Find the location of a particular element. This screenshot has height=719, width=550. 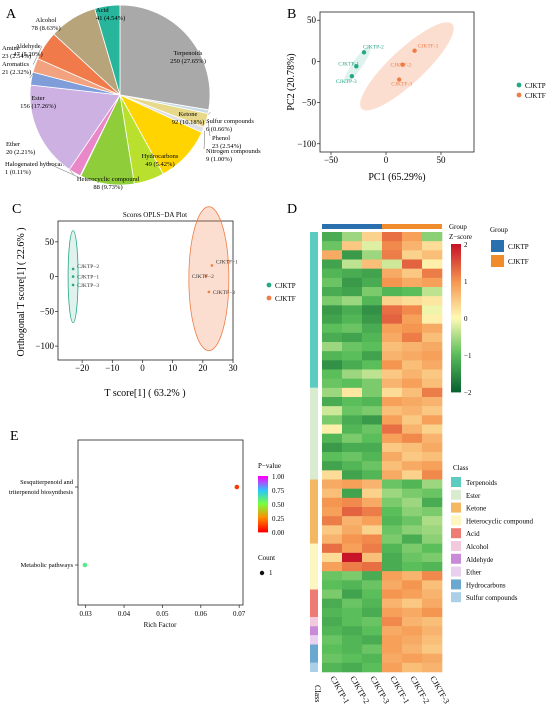

pvalue-tick-label: 0.00 is located at coordinates (278, 533).